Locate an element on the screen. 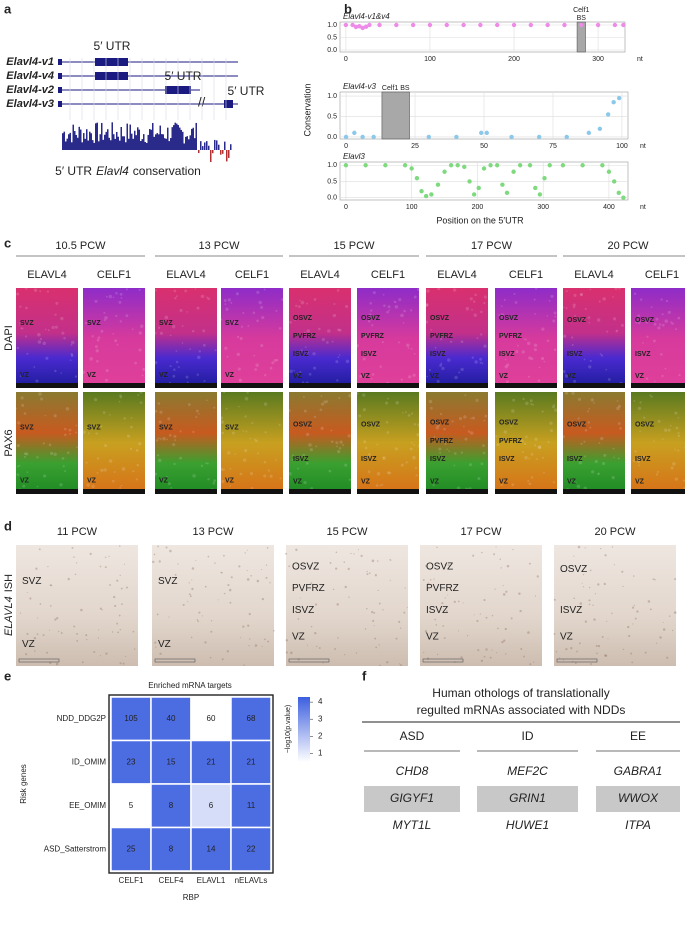 The height and width of the screenshot is (935, 685). cell-count: 68 is located at coordinates (251, 718).